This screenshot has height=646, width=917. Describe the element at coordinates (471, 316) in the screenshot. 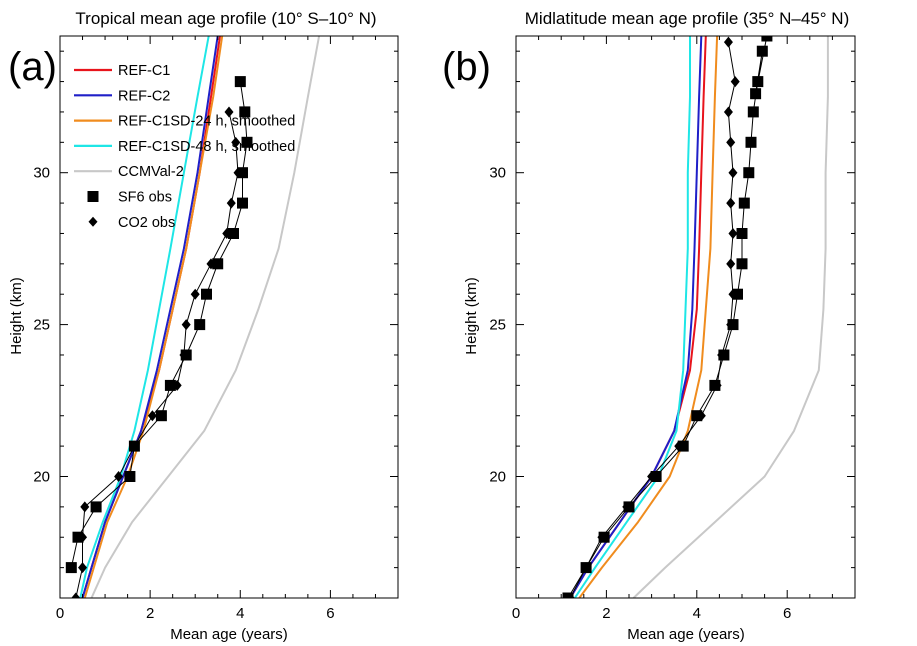

I see `panel-b-y-axis-label: Height (km)` at that location.